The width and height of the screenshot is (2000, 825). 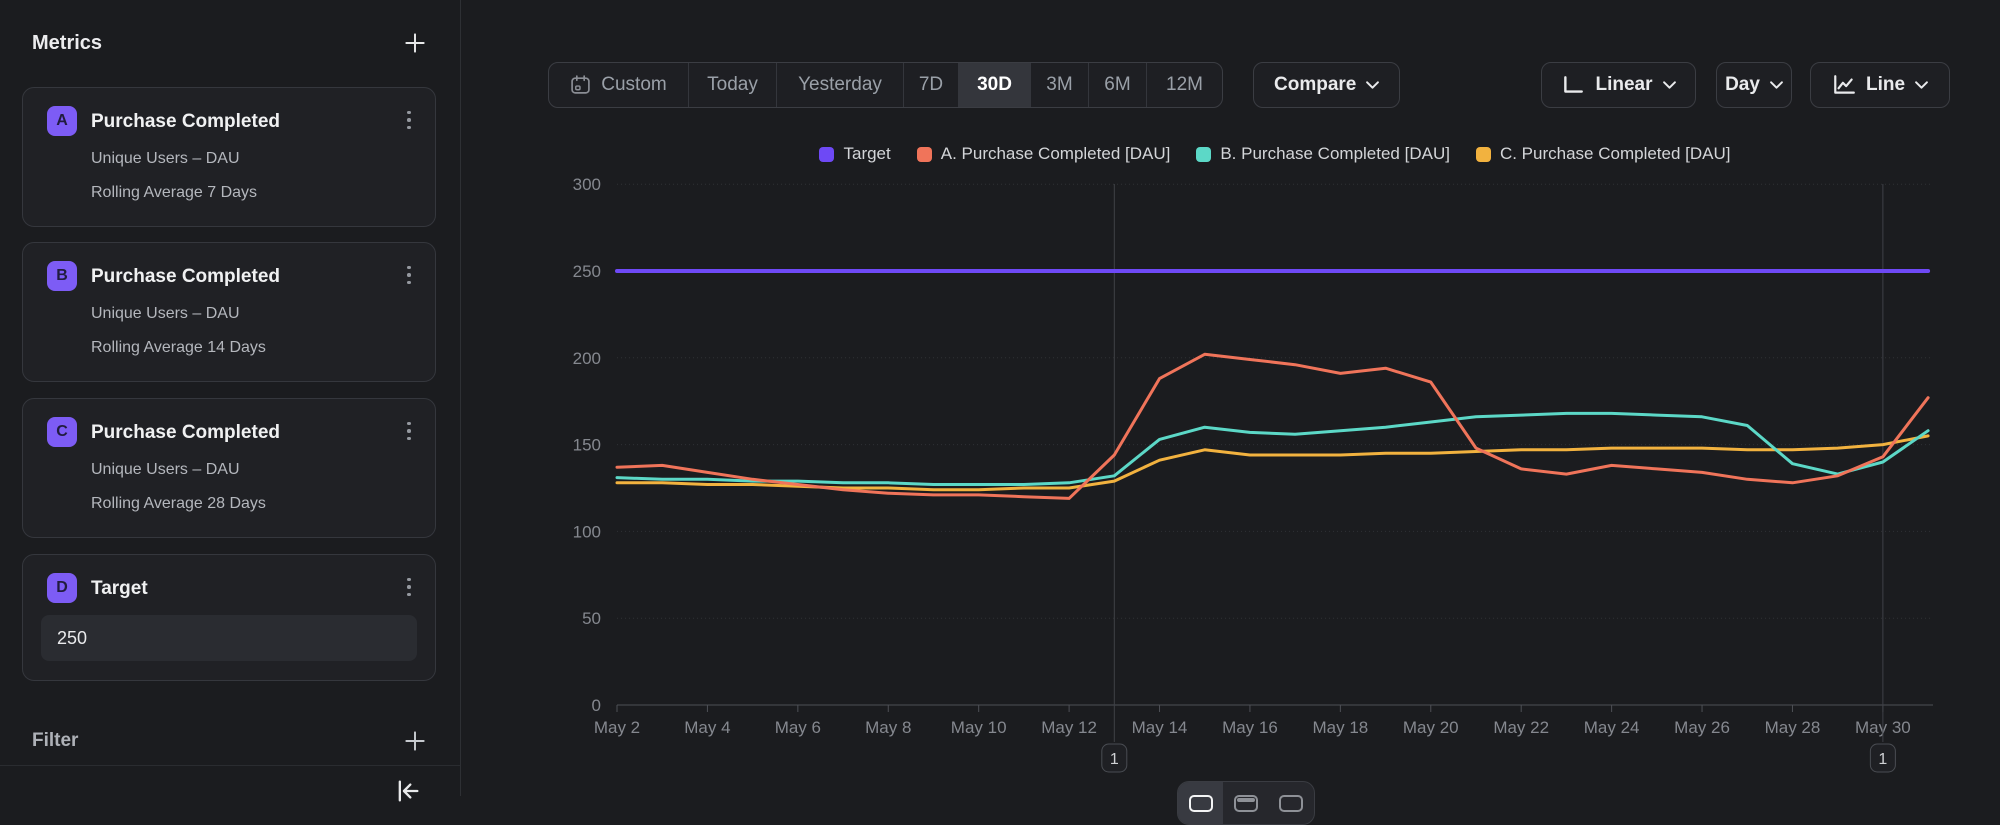 What do you see at coordinates (587, 271) in the screenshot?
I see `y-axis-label: 250` at bounding box center [587, 271].